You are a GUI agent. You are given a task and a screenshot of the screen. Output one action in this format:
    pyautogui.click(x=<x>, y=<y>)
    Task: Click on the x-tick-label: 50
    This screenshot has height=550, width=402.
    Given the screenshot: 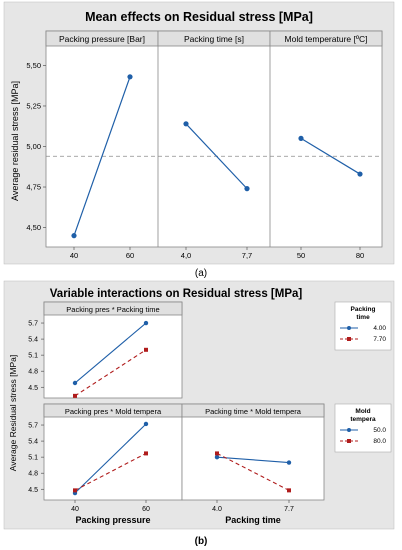 What is the action you would take?
    pyautogui.click(x=301, y=255)
    